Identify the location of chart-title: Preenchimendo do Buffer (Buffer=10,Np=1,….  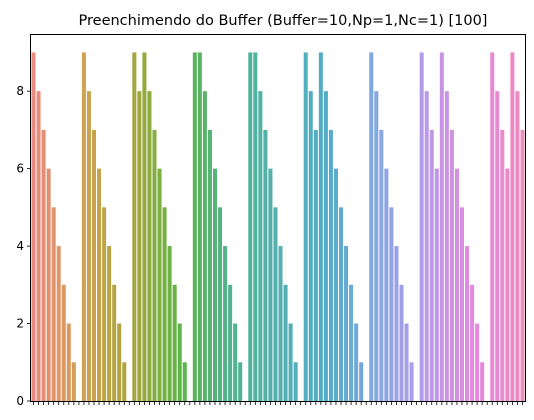
(283, 21).